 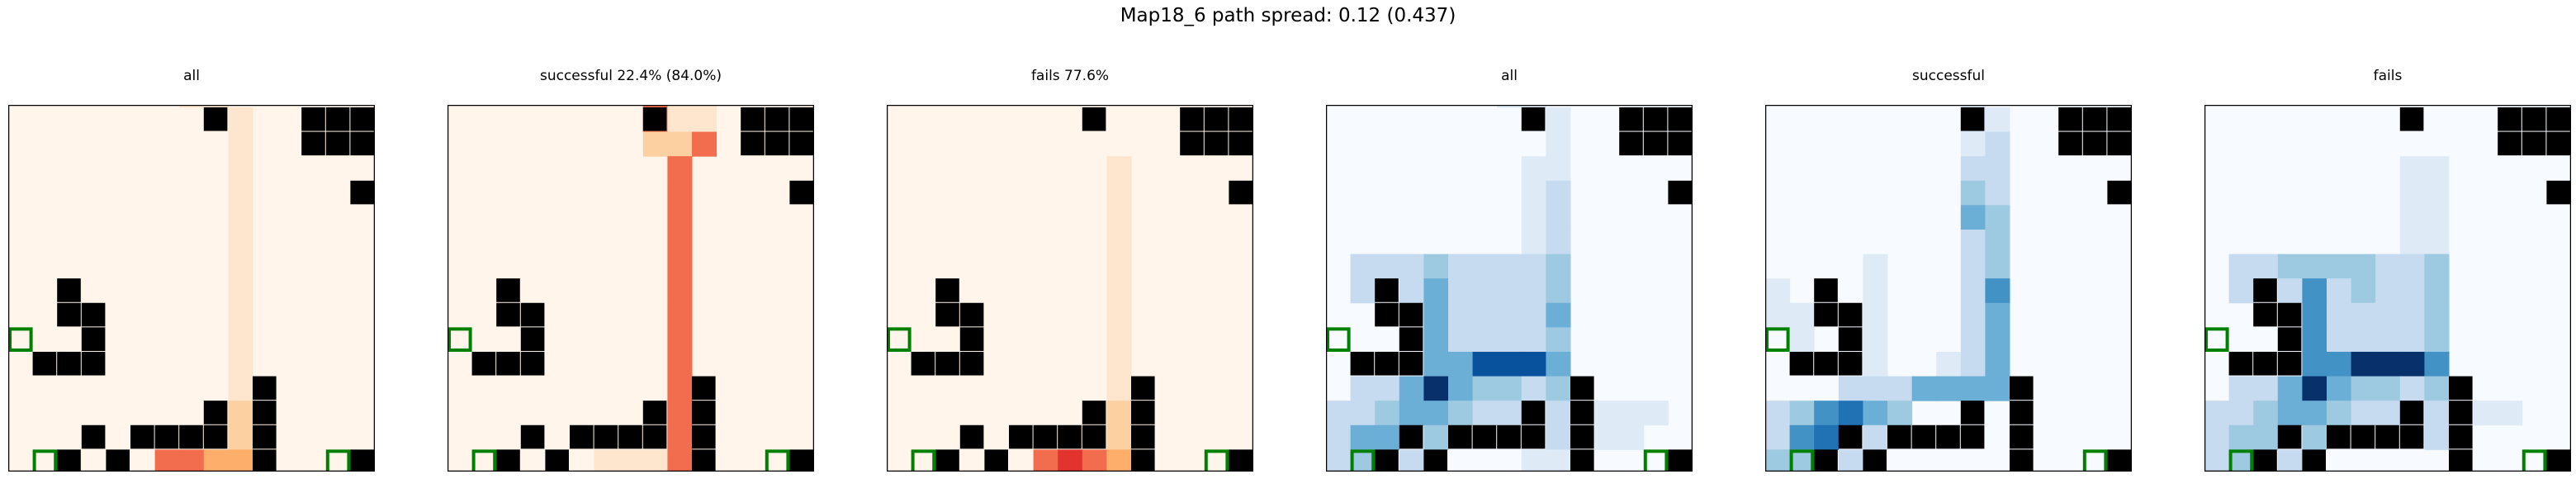 I want to click on panel-title-all-blues: all, so click(x=1509, y=76).